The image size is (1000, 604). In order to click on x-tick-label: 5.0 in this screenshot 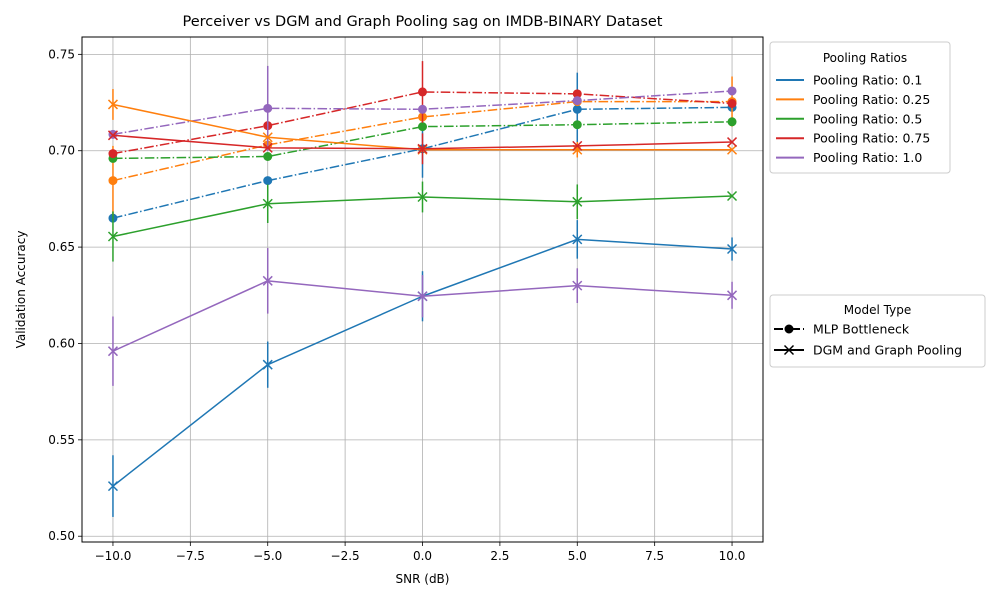, I will do `click(577, 556)`.